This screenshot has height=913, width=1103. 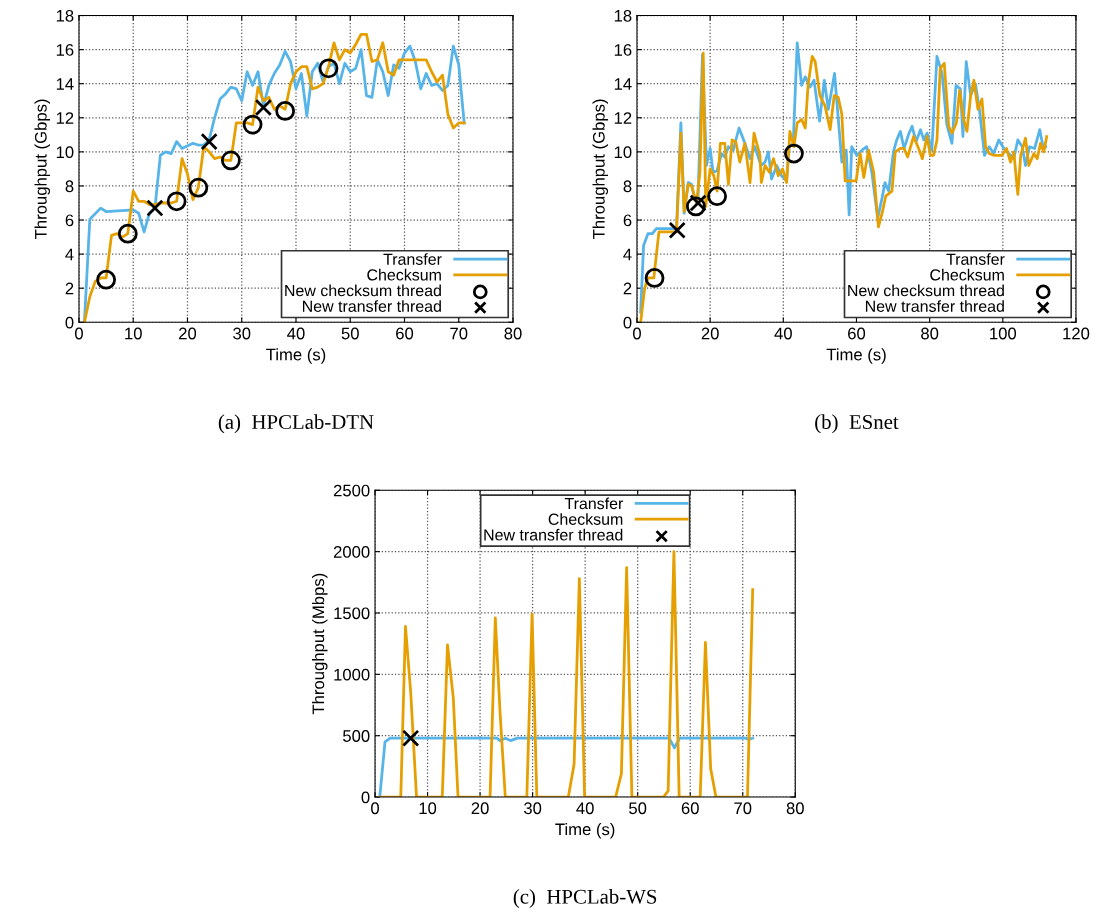 What do you see at coordinates (1003, 333) in the screenshot?
I see `x-tick-label: 100` at bounding box center [1003, 333].